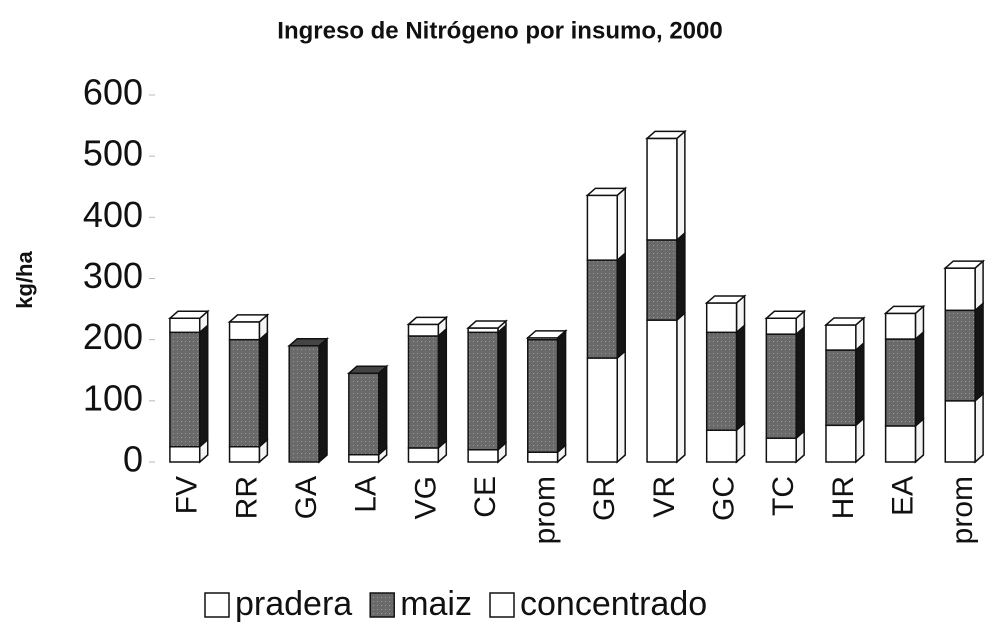 This screenshot has width=1001, height=633. Describe the element at coordinates (113, 153) in the screenshot. I see `y-tick-label: 500` at that location.